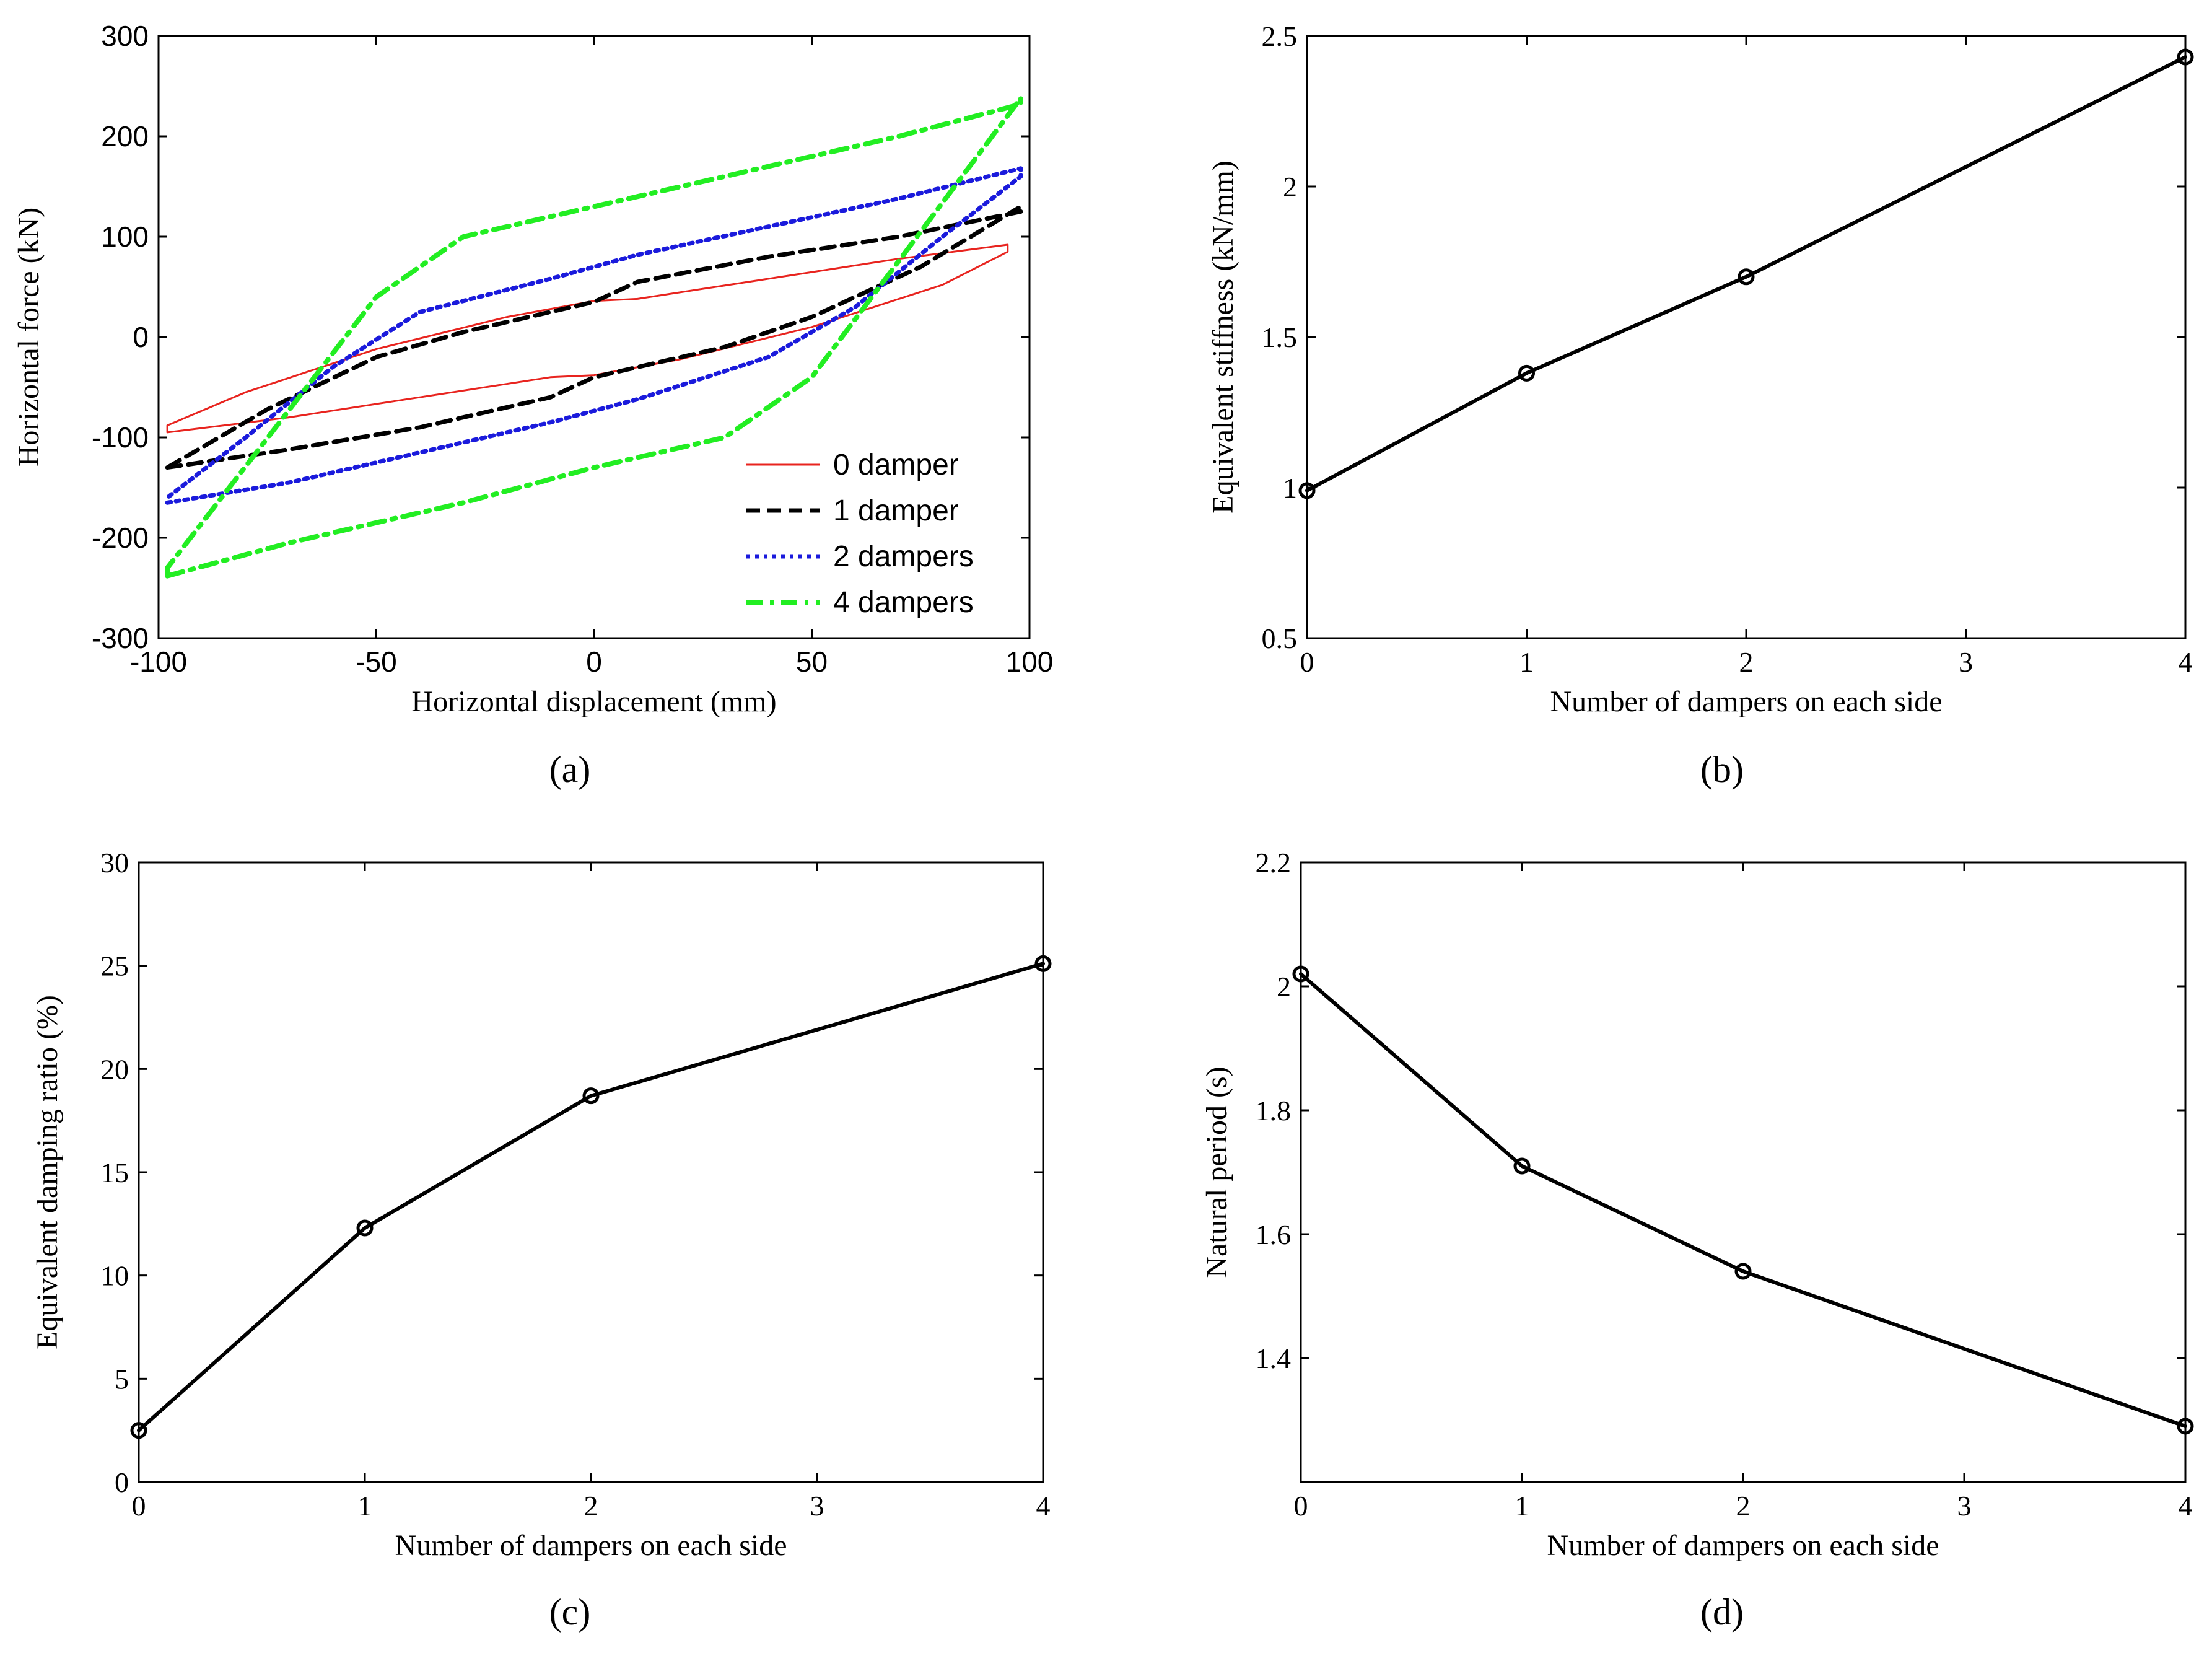 Image resolution: width=2212 pixels, height=1653 pixels. I want to click on legend-entry: 1 damper, so click(896, 510).